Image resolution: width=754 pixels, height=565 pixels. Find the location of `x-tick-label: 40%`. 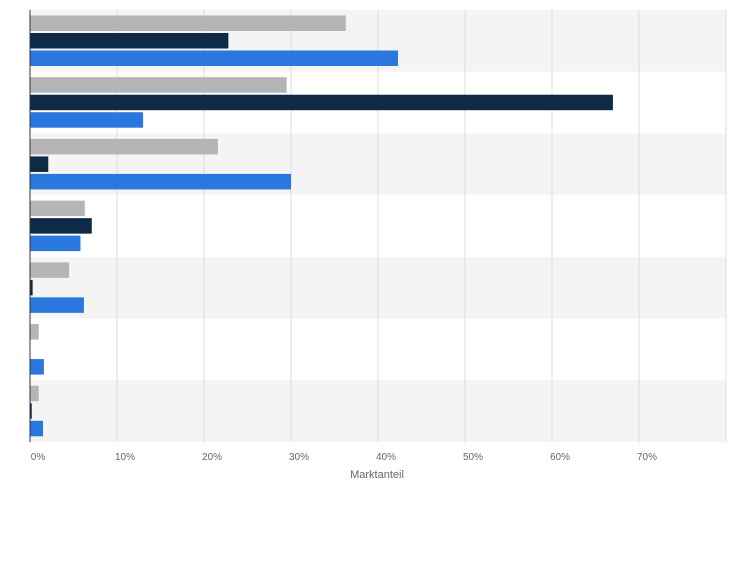

x-tick-label: 40% is located at coordinates (386, 457).